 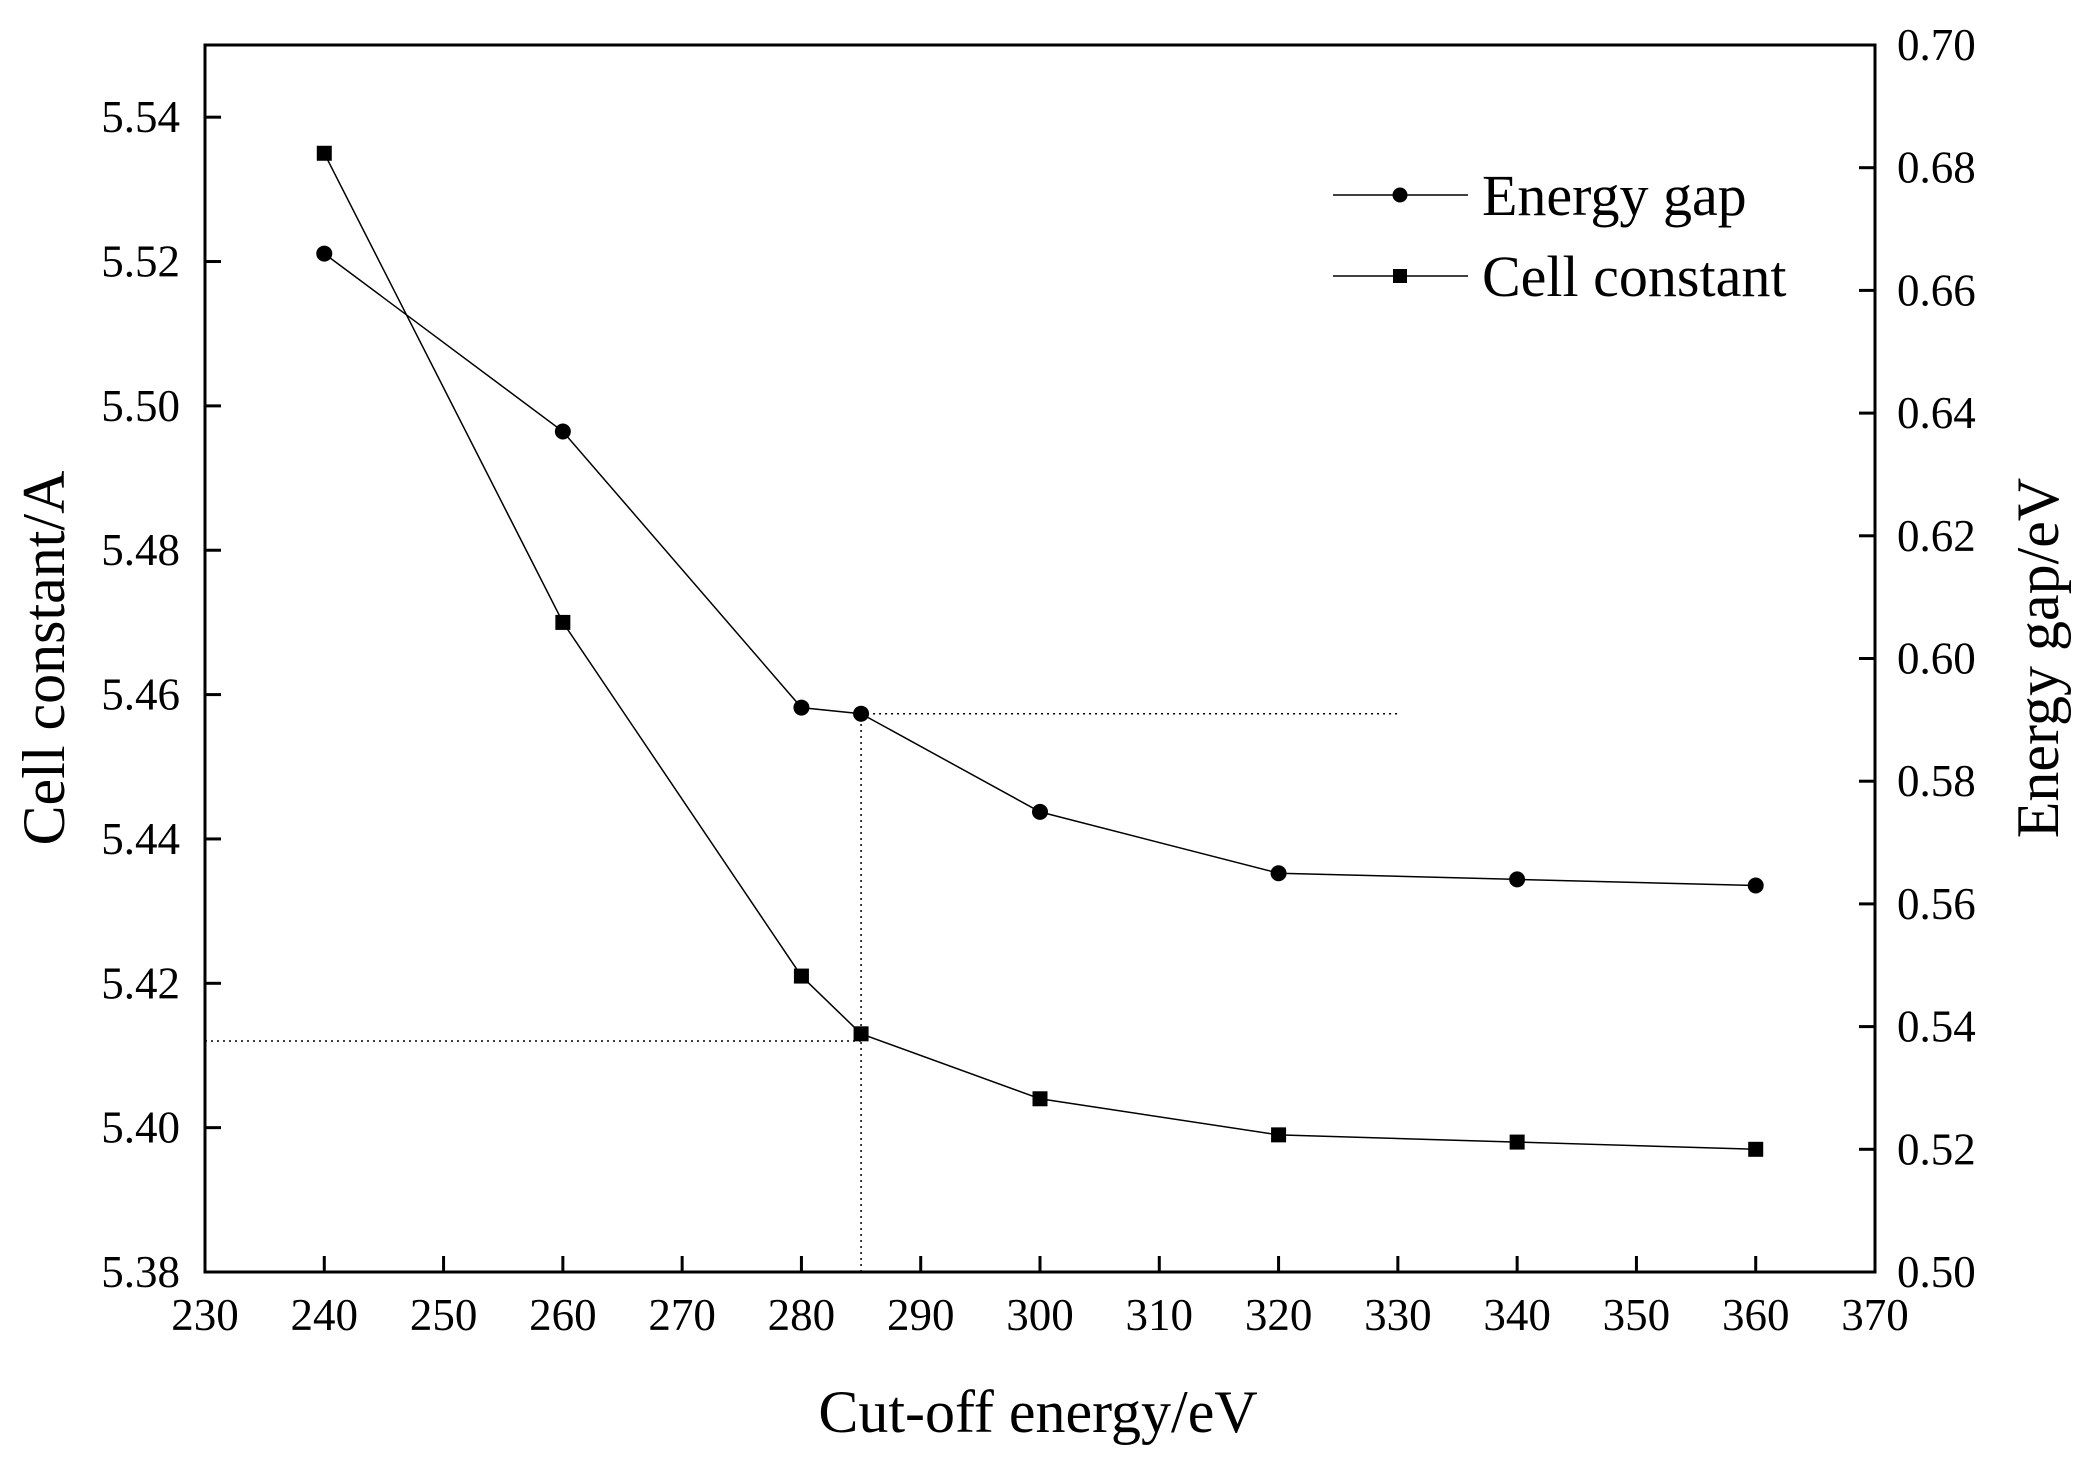 I want to click on right-y-tick-label: 0.50, so click(x=1936, y=1272).